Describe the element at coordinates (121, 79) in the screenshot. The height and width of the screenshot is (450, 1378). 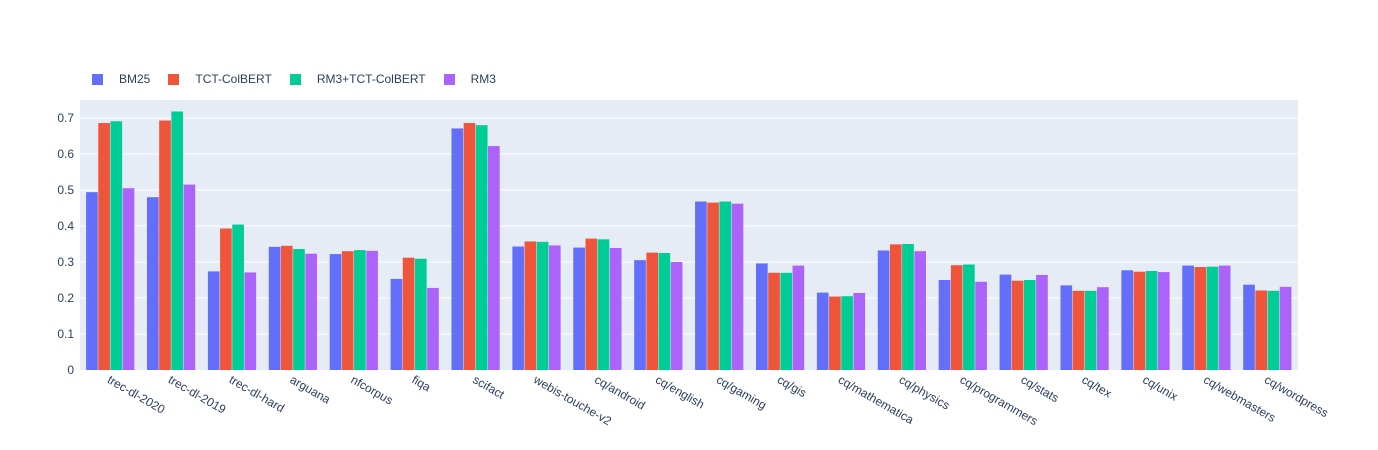
I see `legend-item: BM25` at that location.